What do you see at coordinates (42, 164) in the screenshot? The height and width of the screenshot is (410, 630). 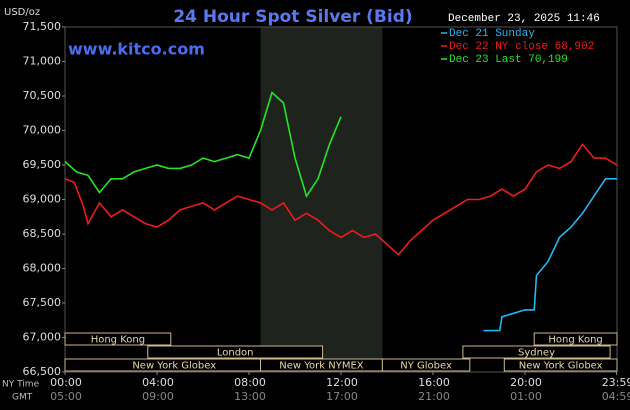 I see `y-tick-label: 69,500` at bounding box center [42, 164].